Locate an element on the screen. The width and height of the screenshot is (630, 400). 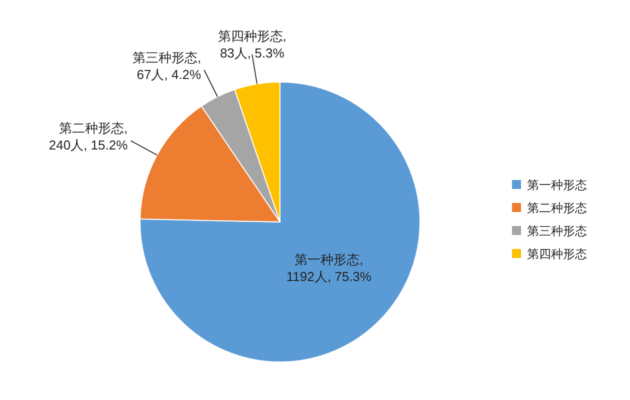
legend-label: 第三种形态 is located at coordinates (557, 231).